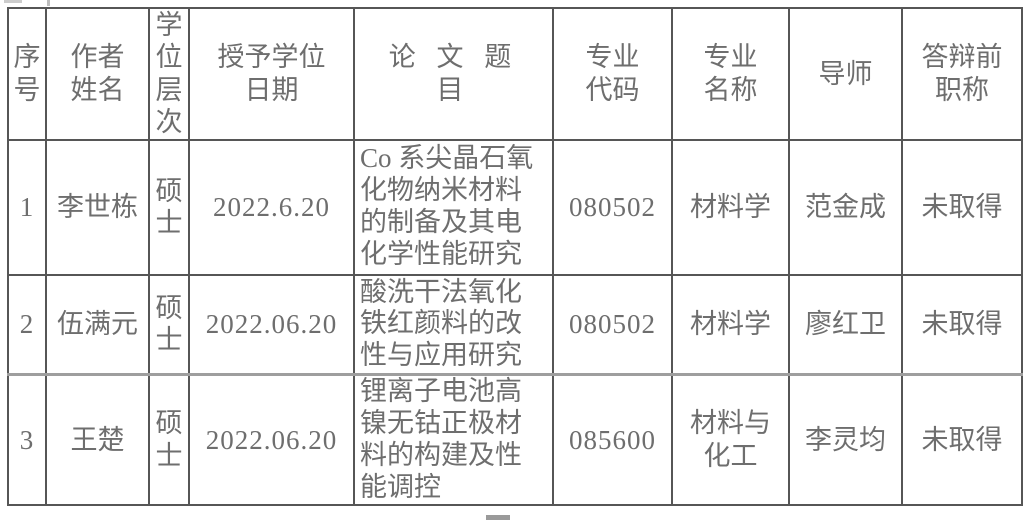  What do you see at coordinates (27, 207) in the screenshot?
I see `cell-serial-number: 1` at bounding box center [27, 207].